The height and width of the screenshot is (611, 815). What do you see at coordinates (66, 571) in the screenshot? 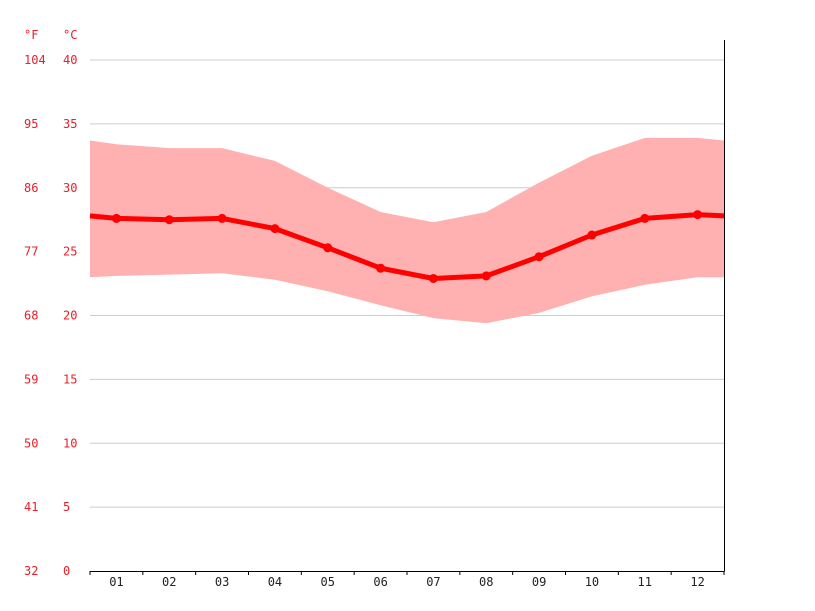
I see `y-tick-label-celsius: 0` at bounding box center [66, 571].